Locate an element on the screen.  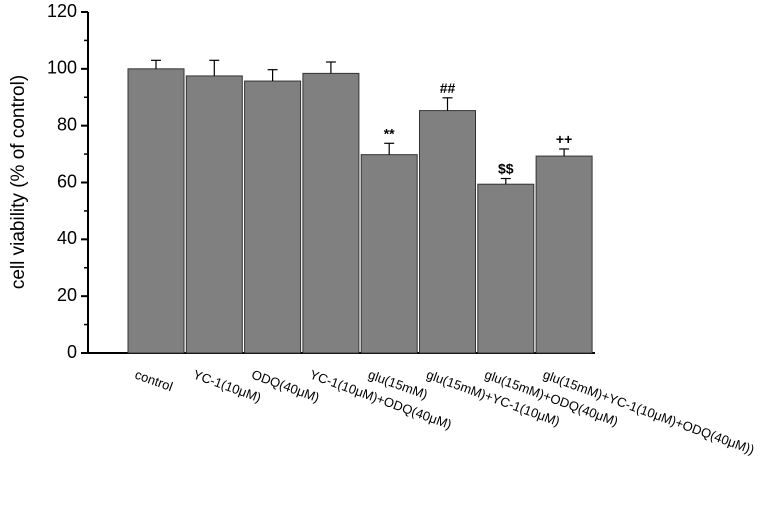
y-tick-label: 20 is located at coordinates (67, 295).